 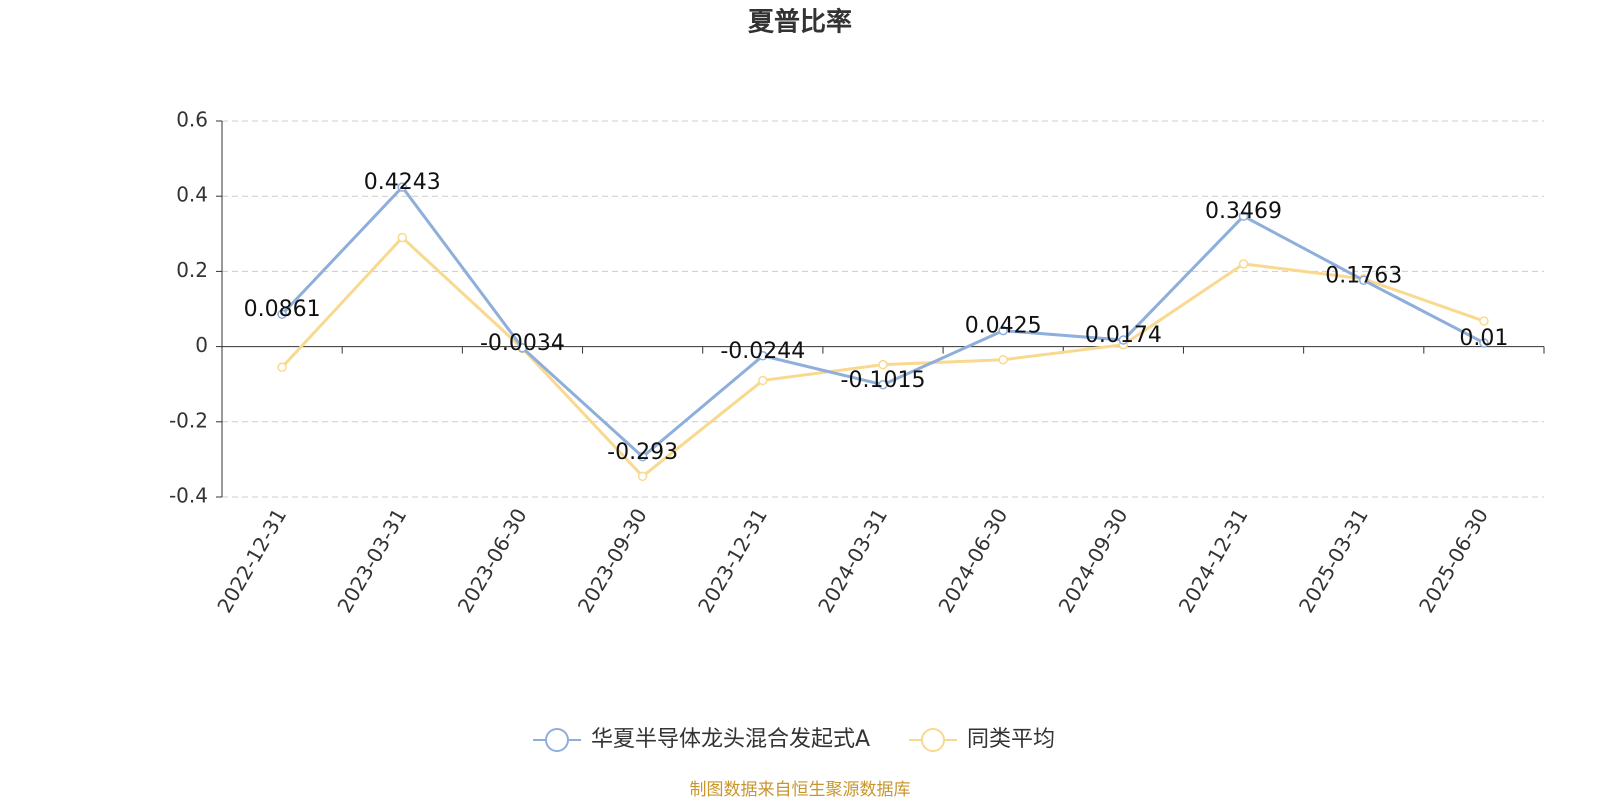 I want to click on x-tick-label: 2025-03-31, so click(x=1333, y=560).